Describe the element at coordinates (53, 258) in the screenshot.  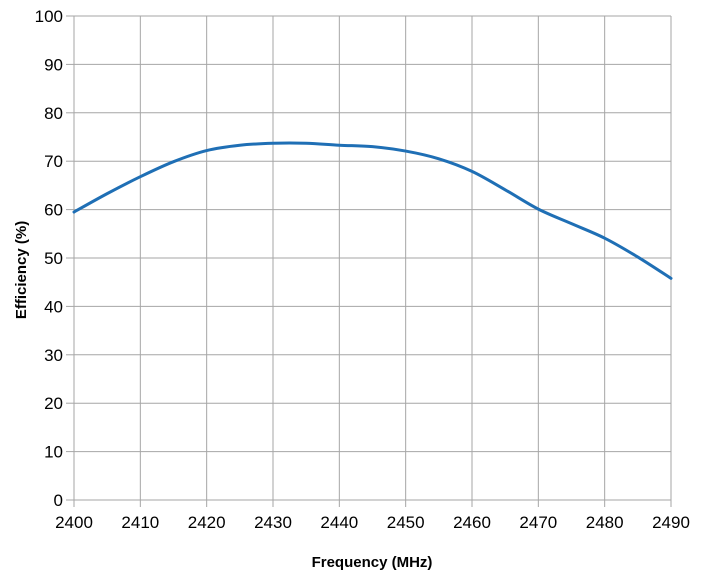
I see `y-tick-label: 50` at that location.